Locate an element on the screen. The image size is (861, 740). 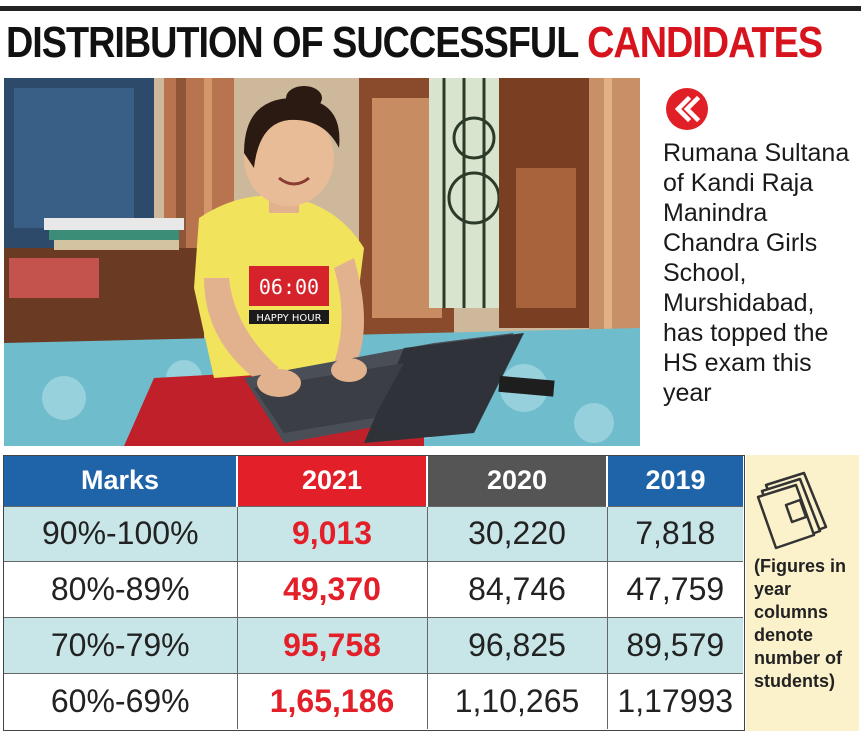
stack-of-papers-icon is located at coordinates (792, 510).